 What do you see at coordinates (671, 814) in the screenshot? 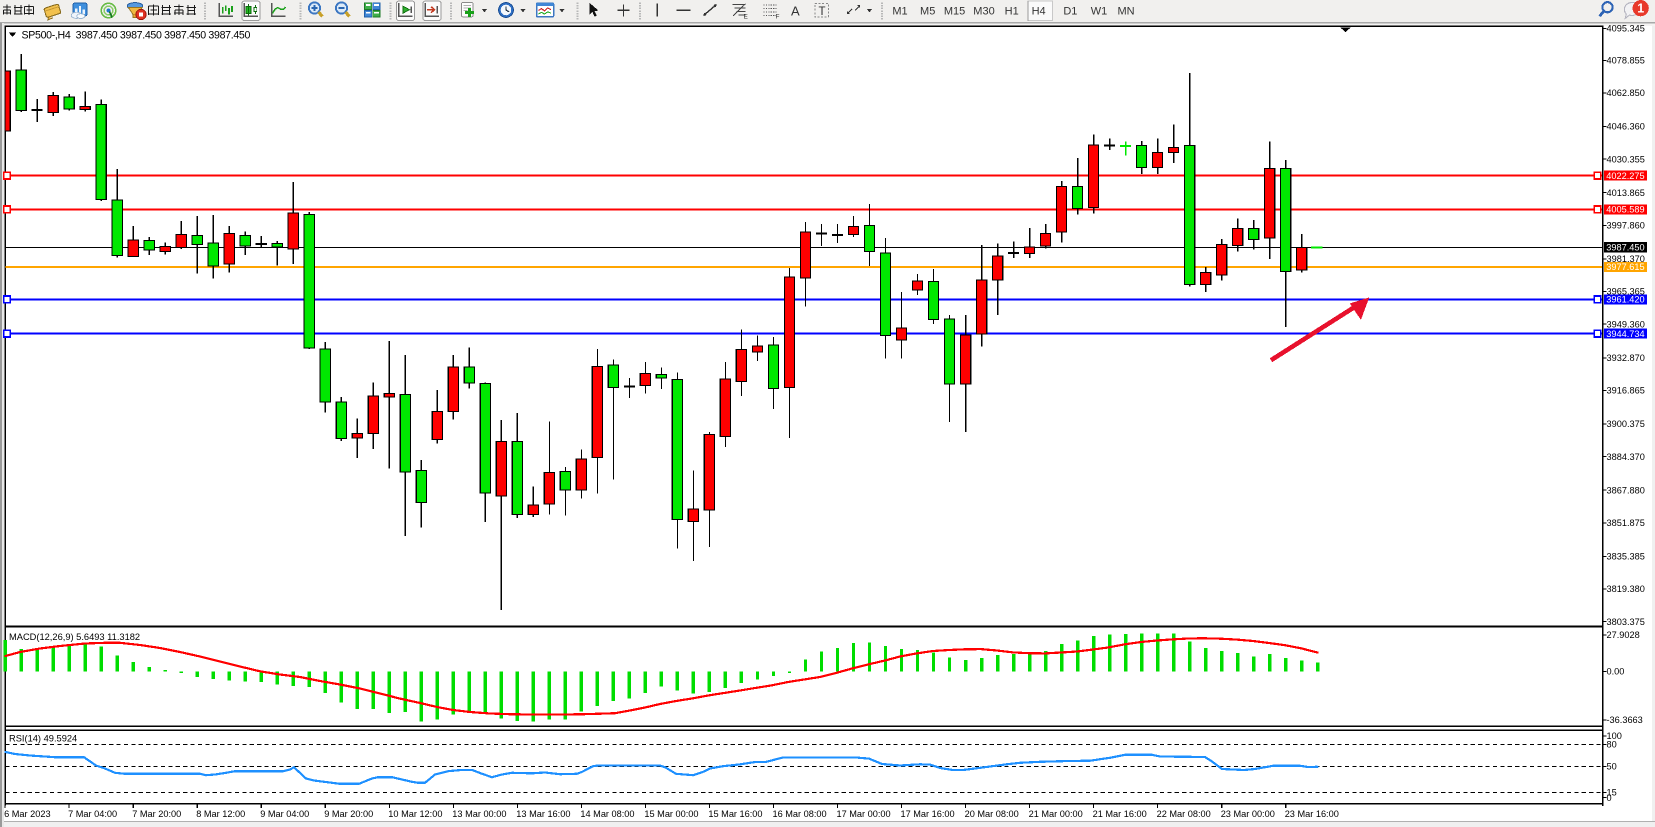
I see `svg-text: 15 Mar 00:00` at bounding box center [671, 814].